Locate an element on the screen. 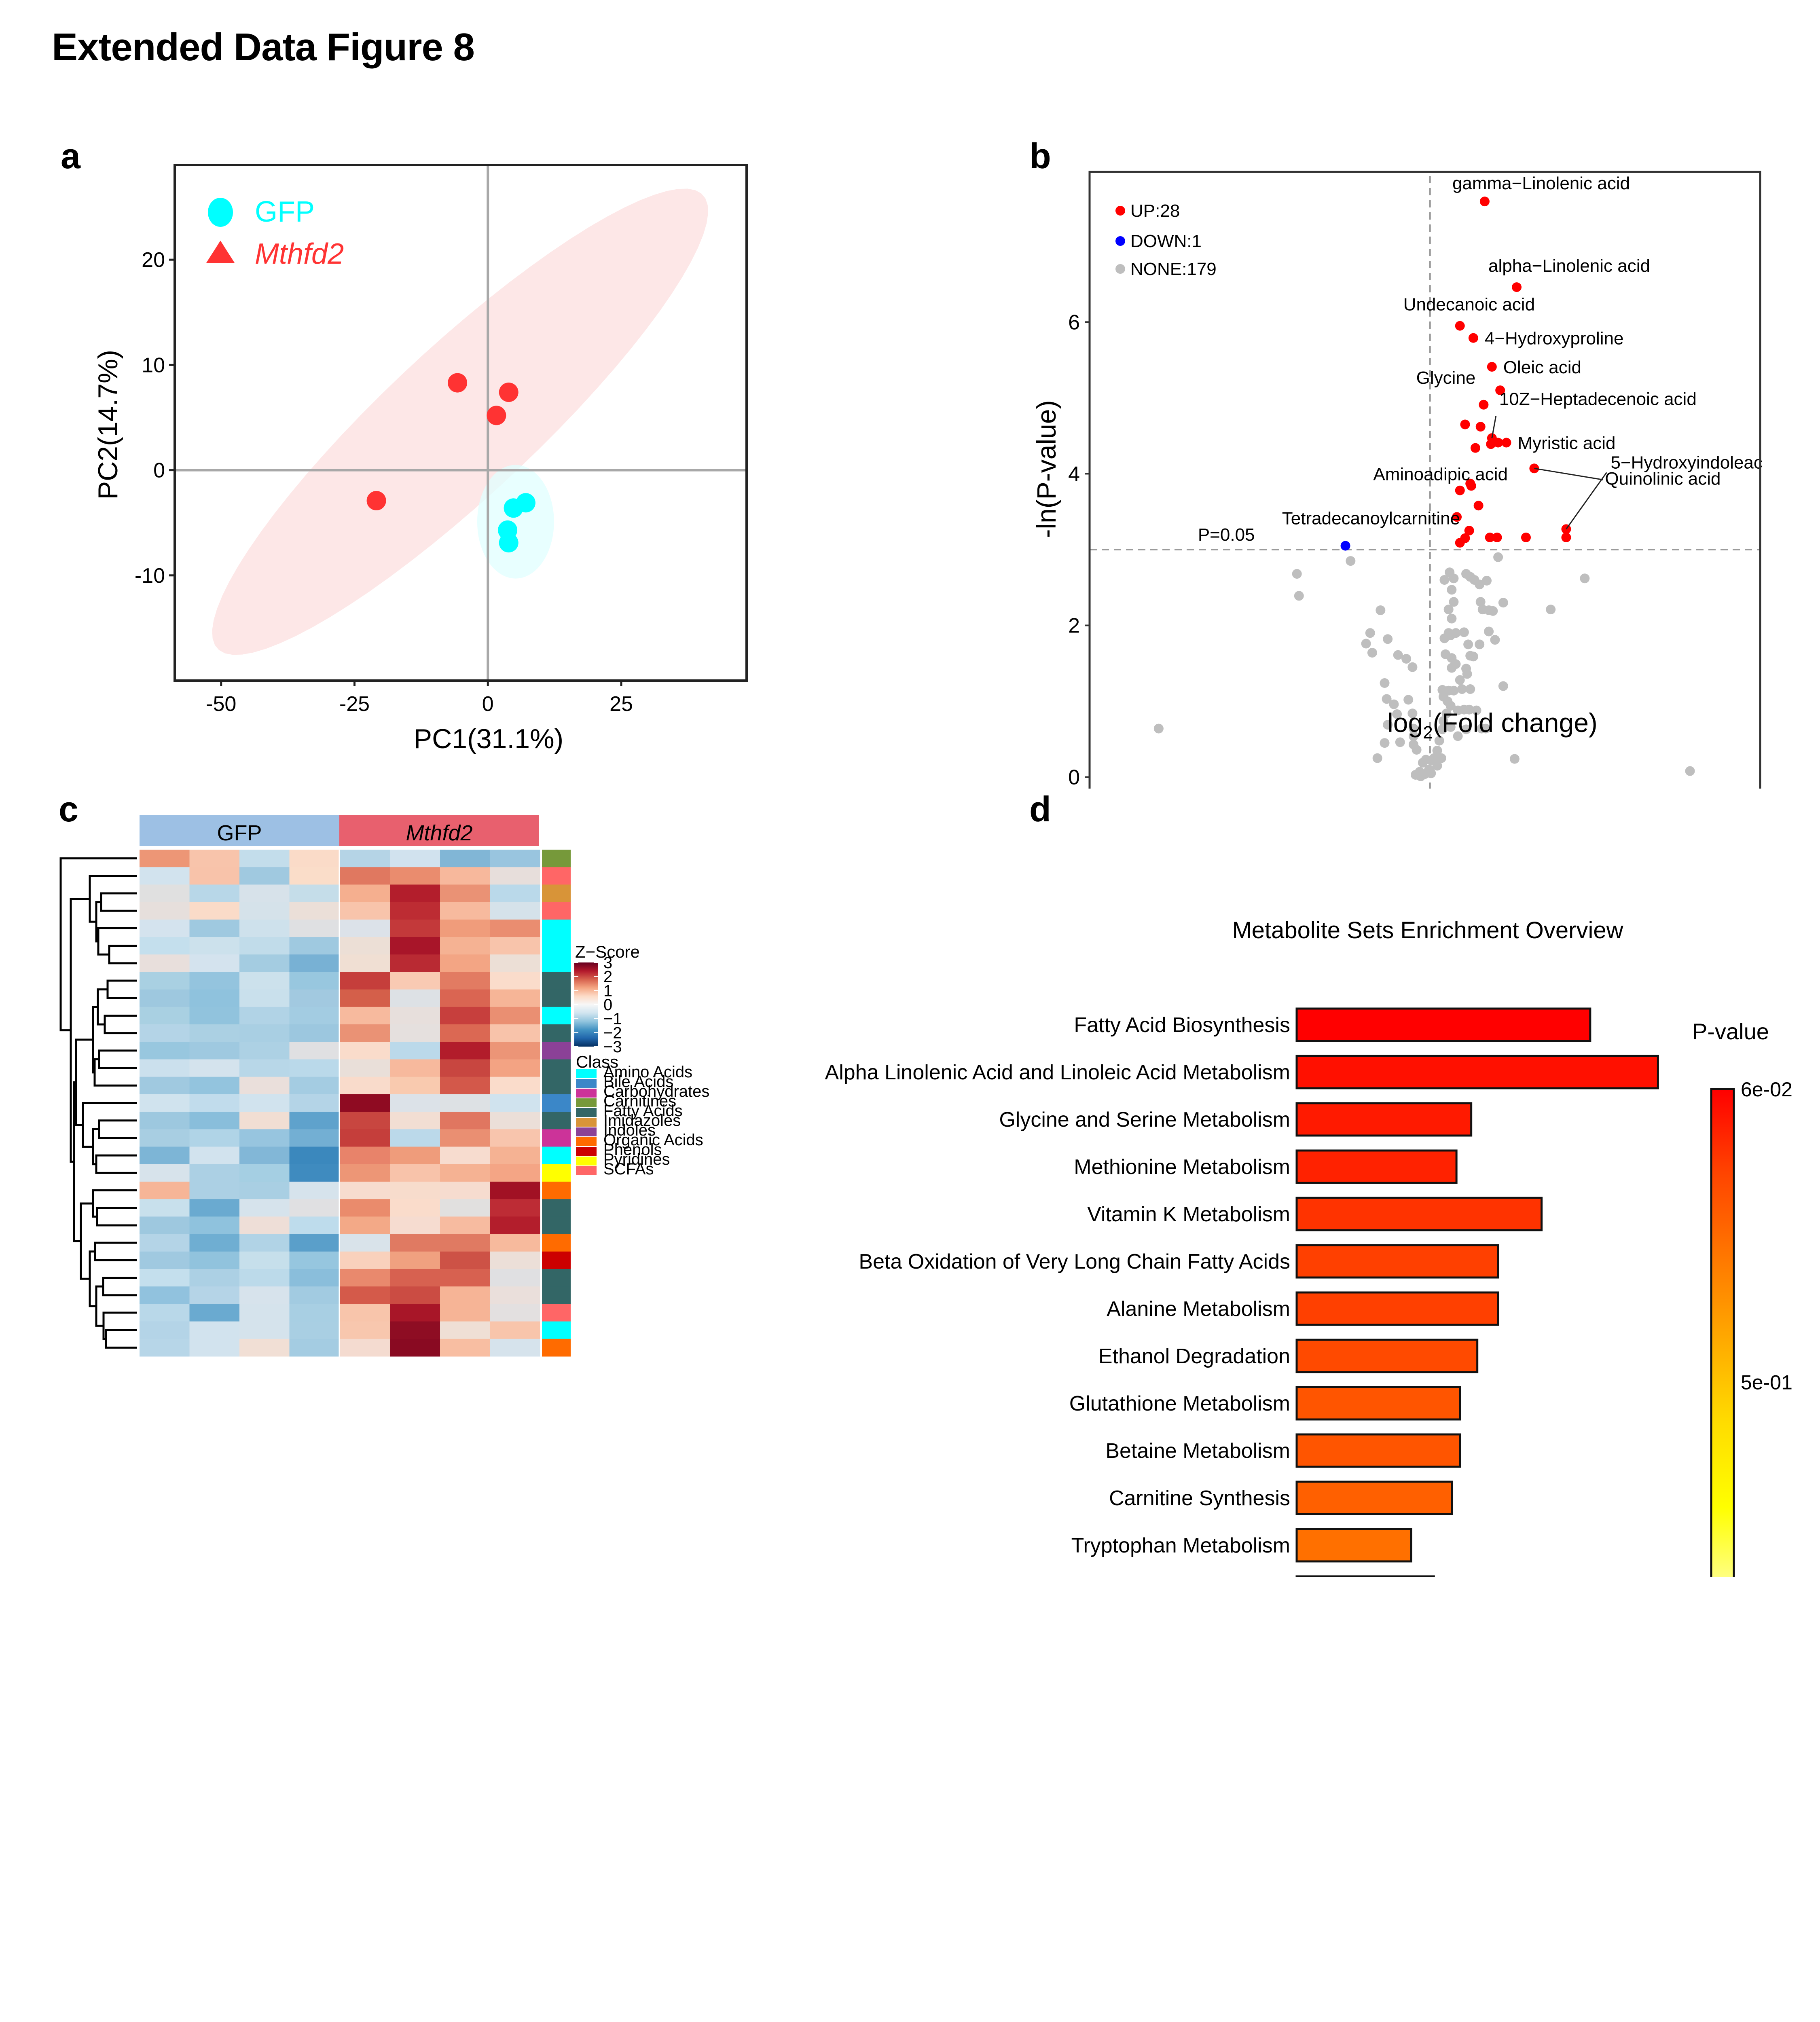 The width and height of the screenshot is (1820, 2022). zscore-tick-label: −3 is located at coordinates (612, 1047).